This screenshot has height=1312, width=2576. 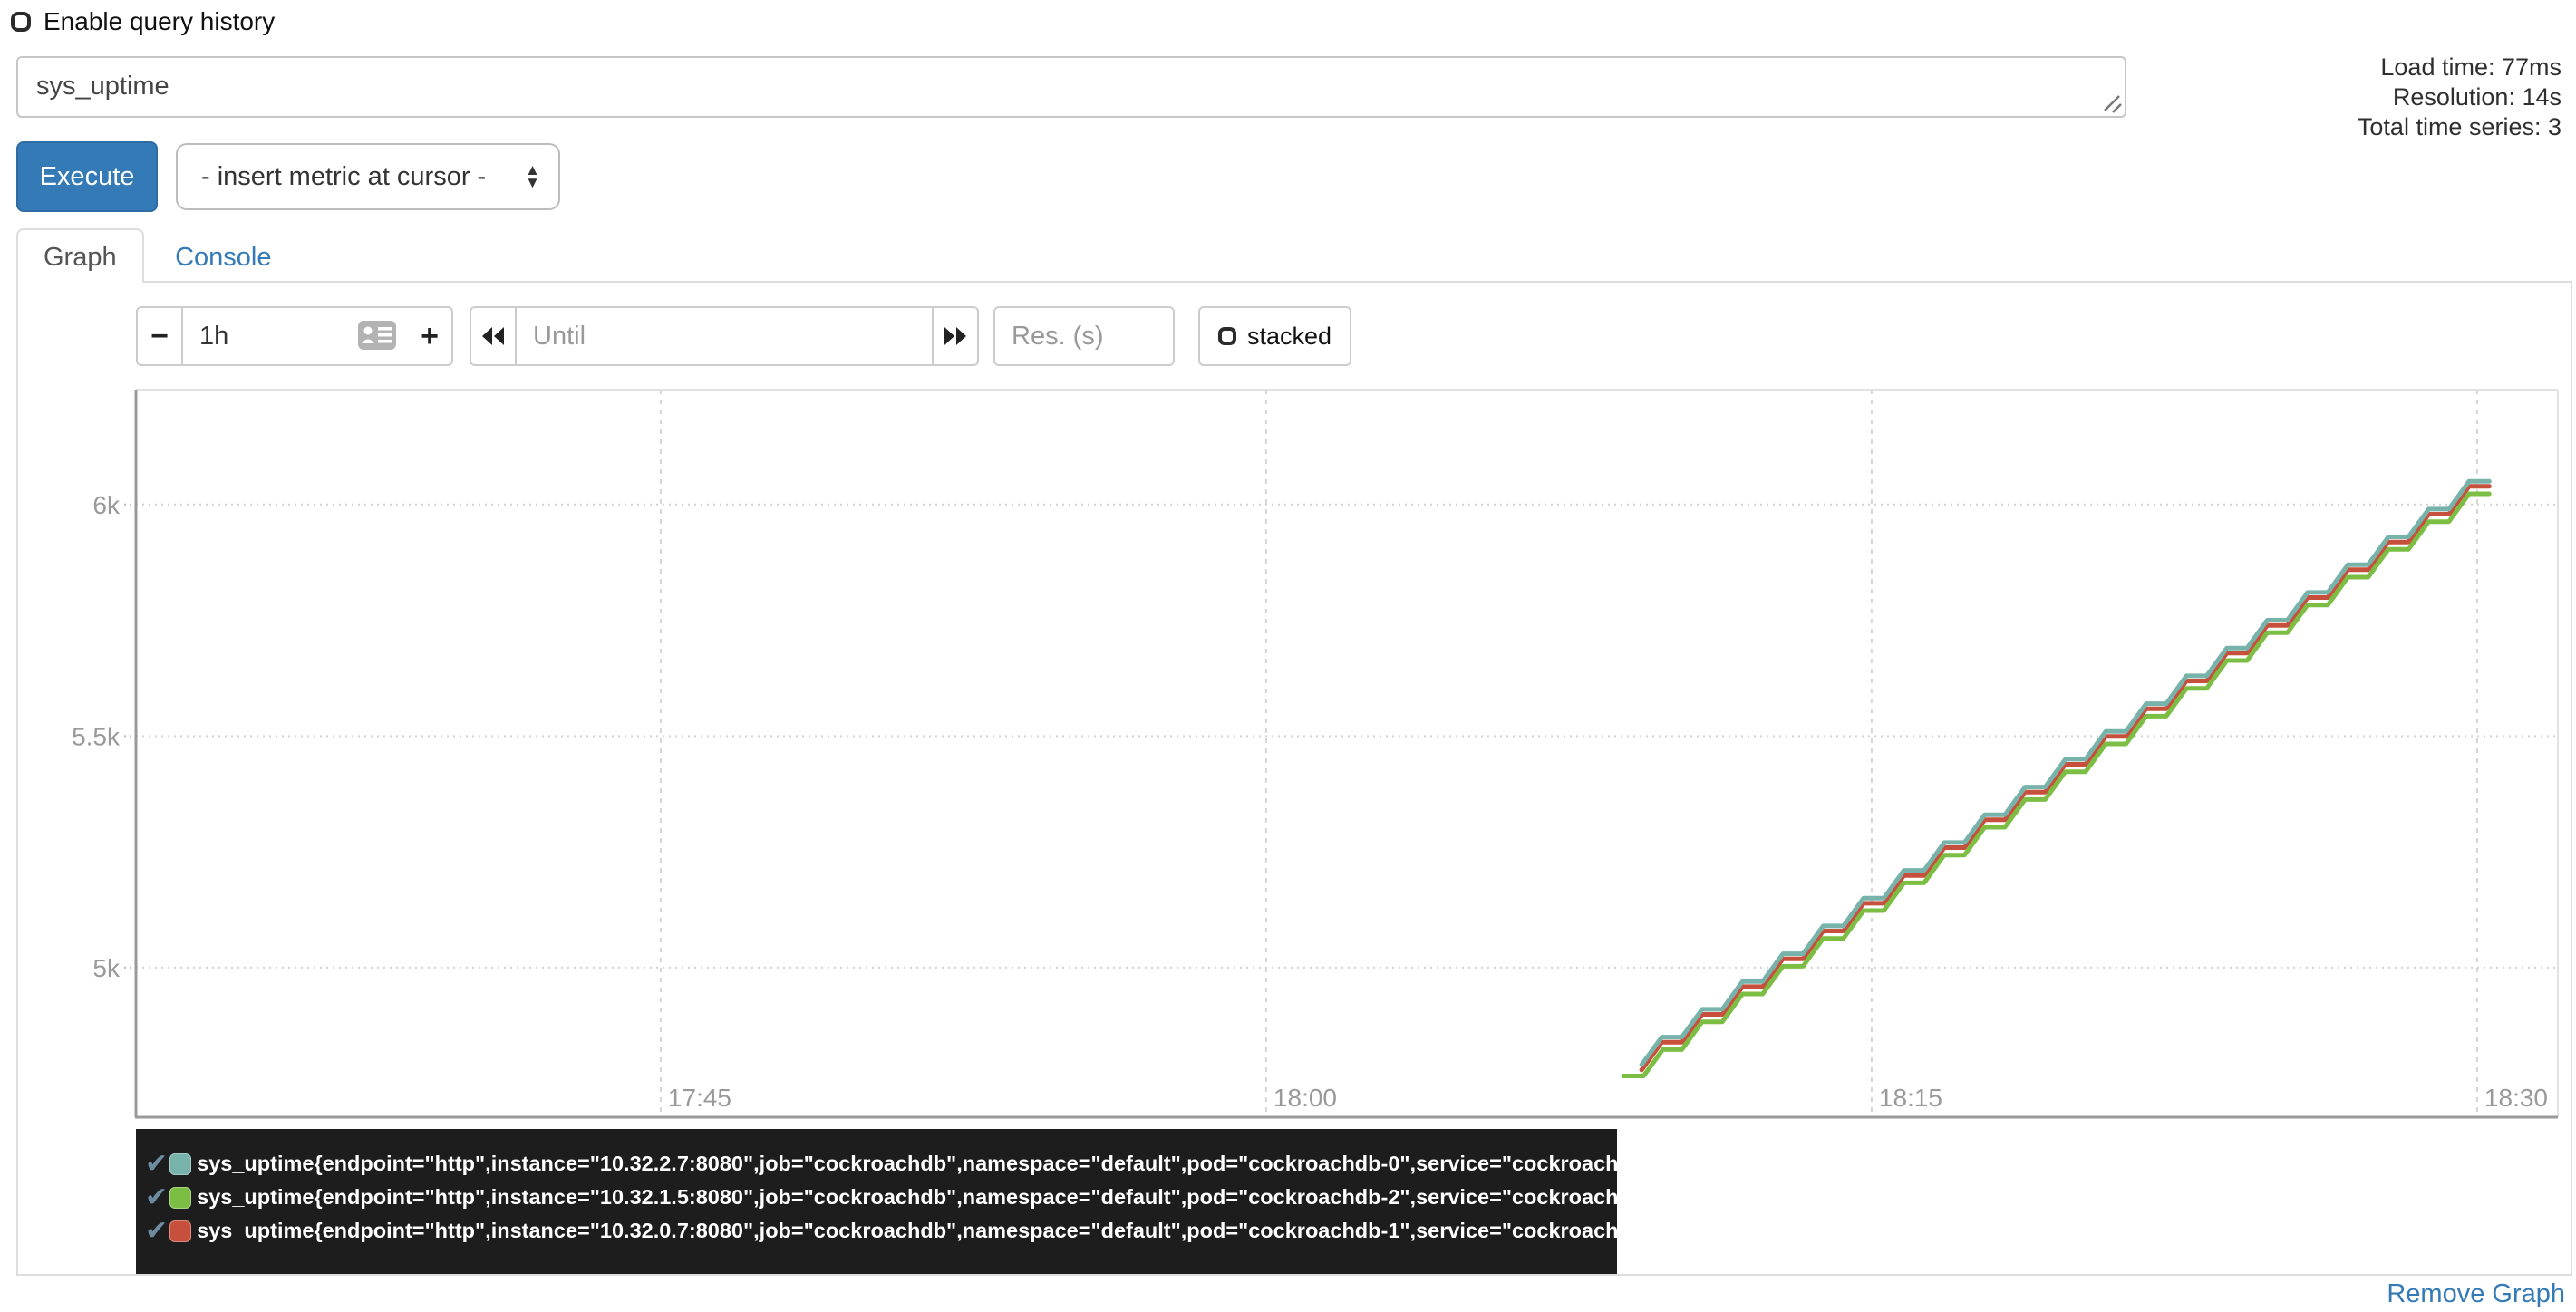 What do you see at coordinates (377, 336) in the screenshot?
I see `date-picker-icon` at bounding box center [377, 336].